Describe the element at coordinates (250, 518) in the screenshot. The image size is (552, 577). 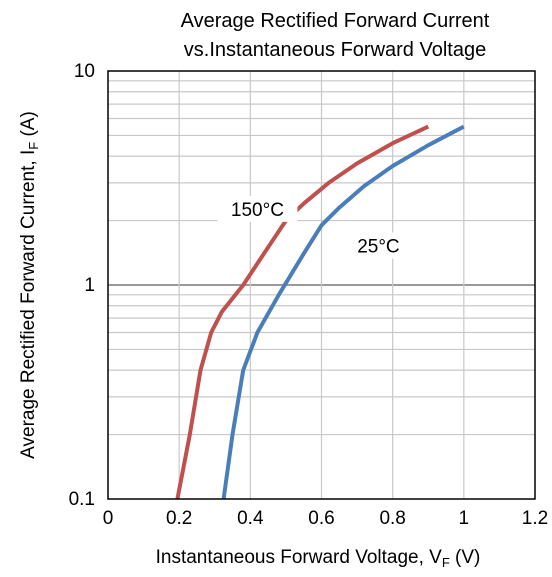
I see `x-tick-label: 0.4` at that location.